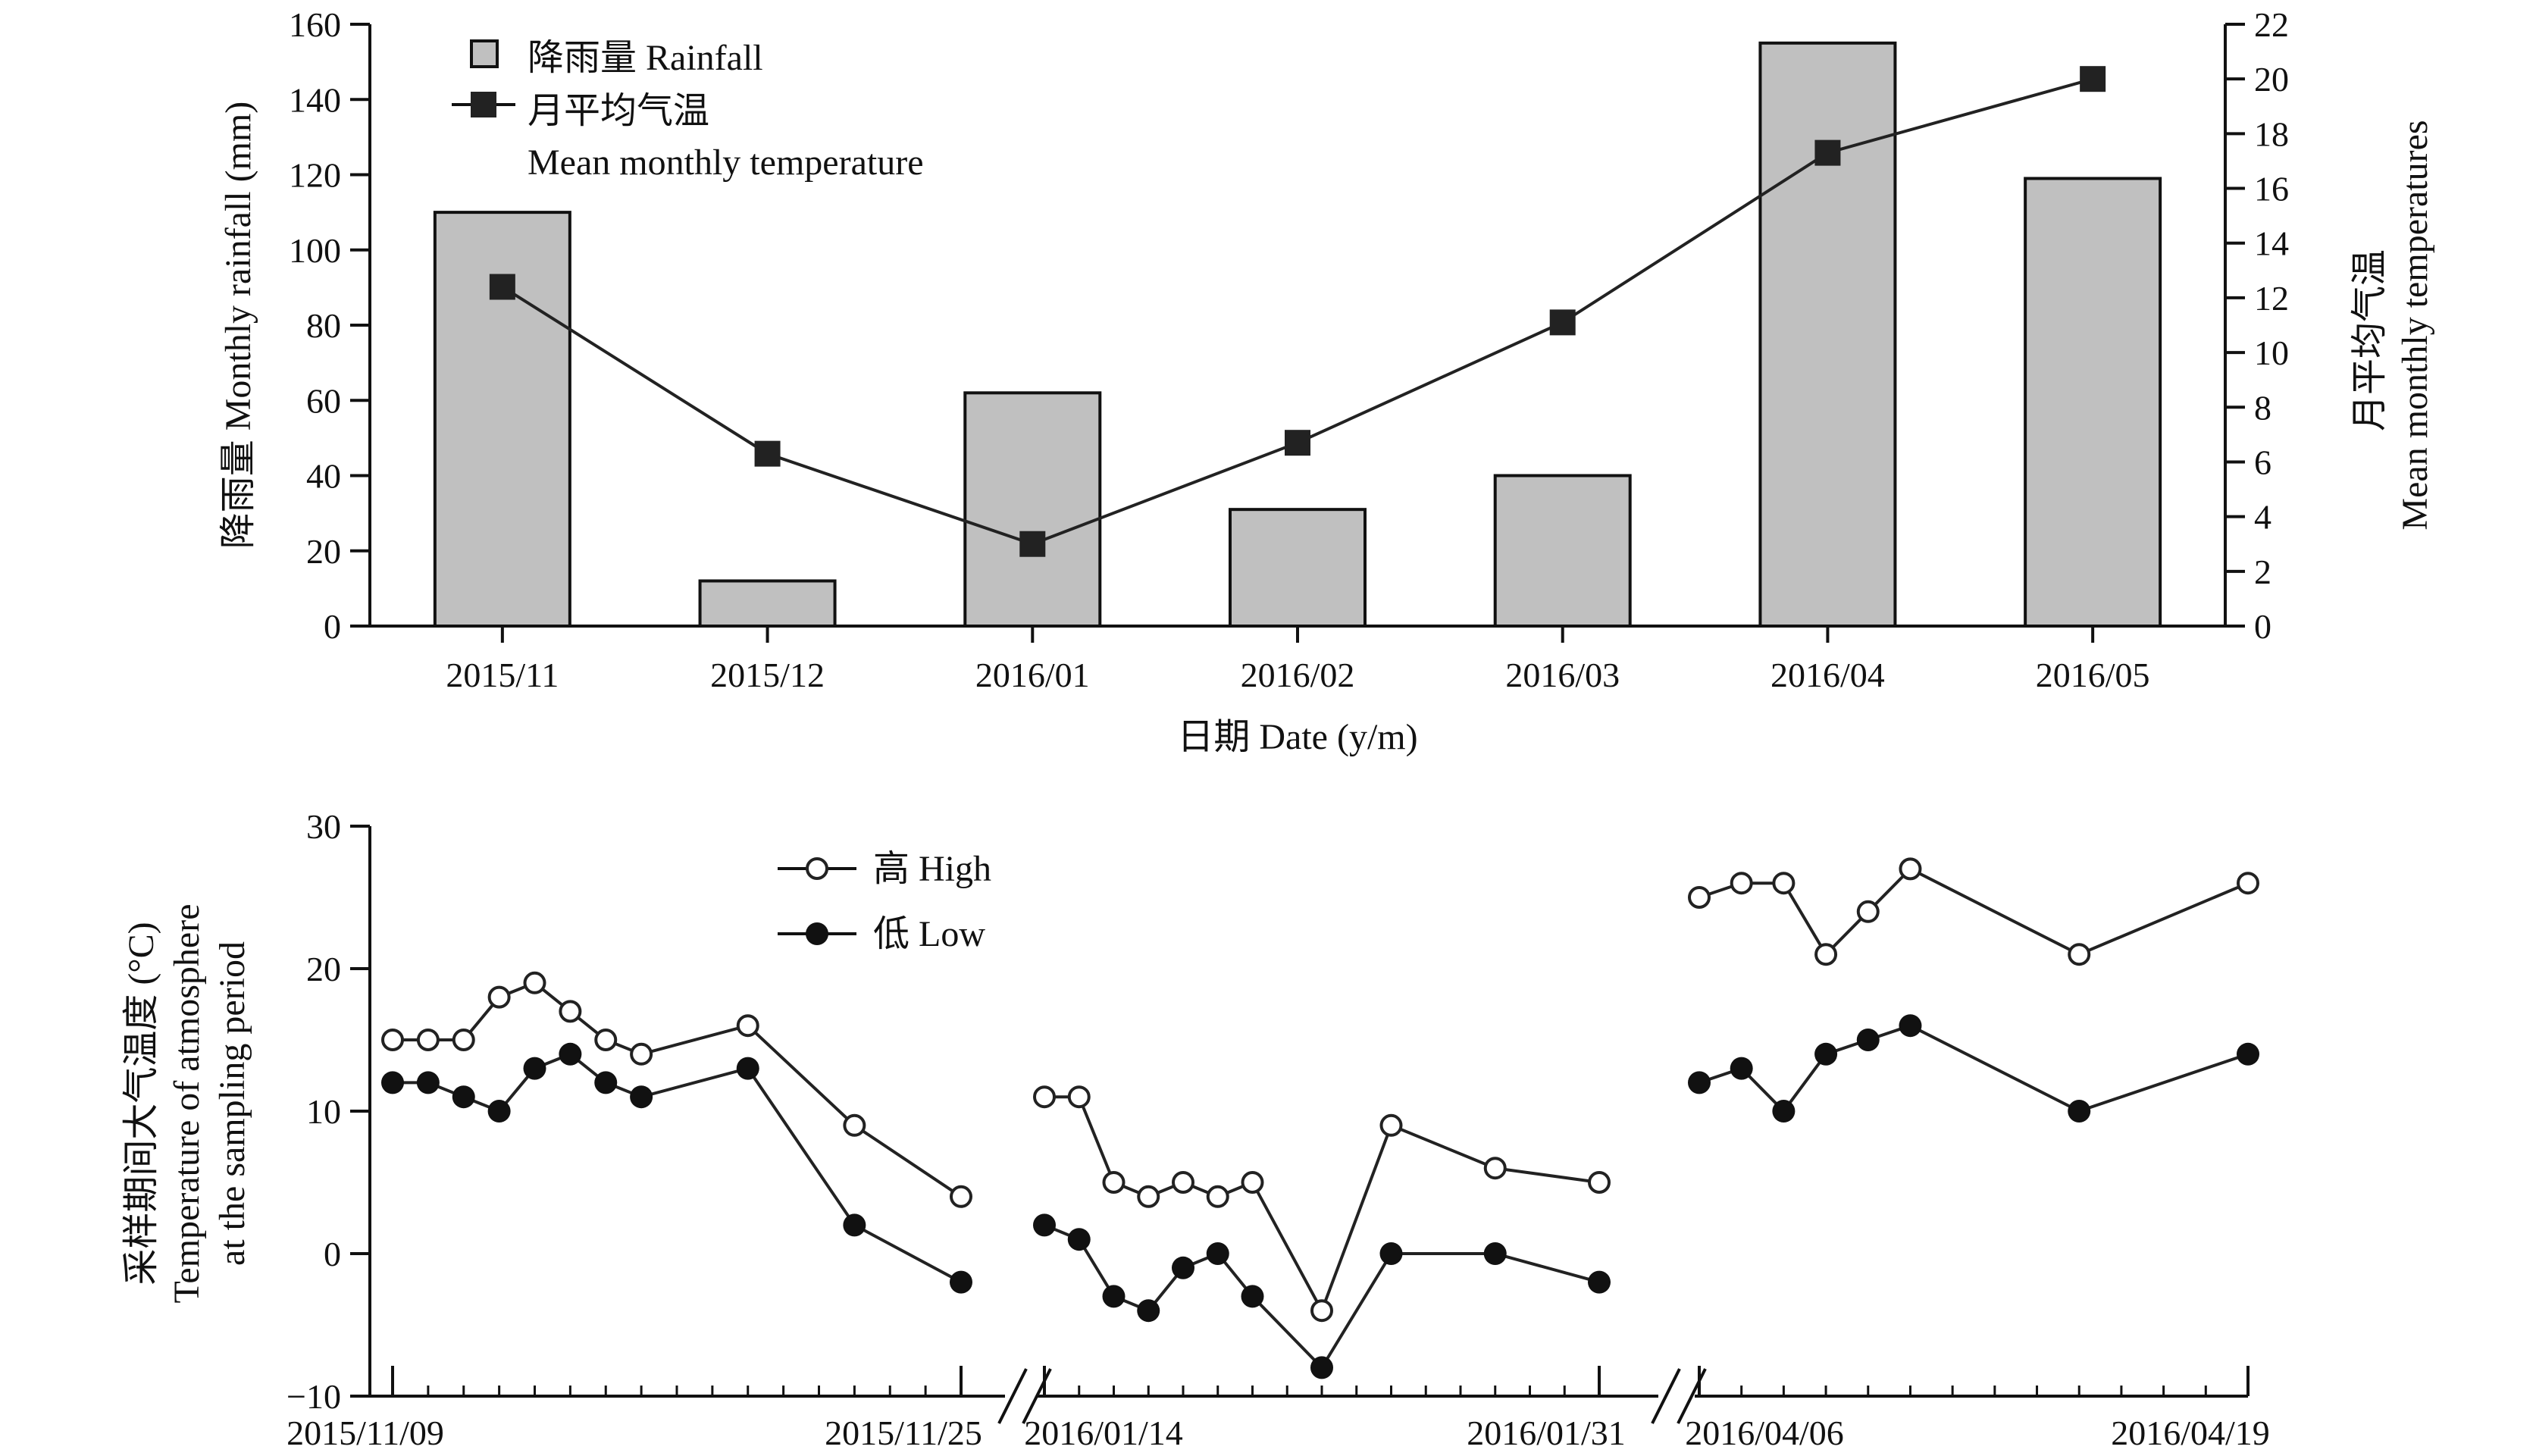 This screenshot has width=2536, height=1456. Describe the element at coordinates (1764, 1433) in the screenshot. I see `chart2-x-tick-label: 2016/04/06` at that location.